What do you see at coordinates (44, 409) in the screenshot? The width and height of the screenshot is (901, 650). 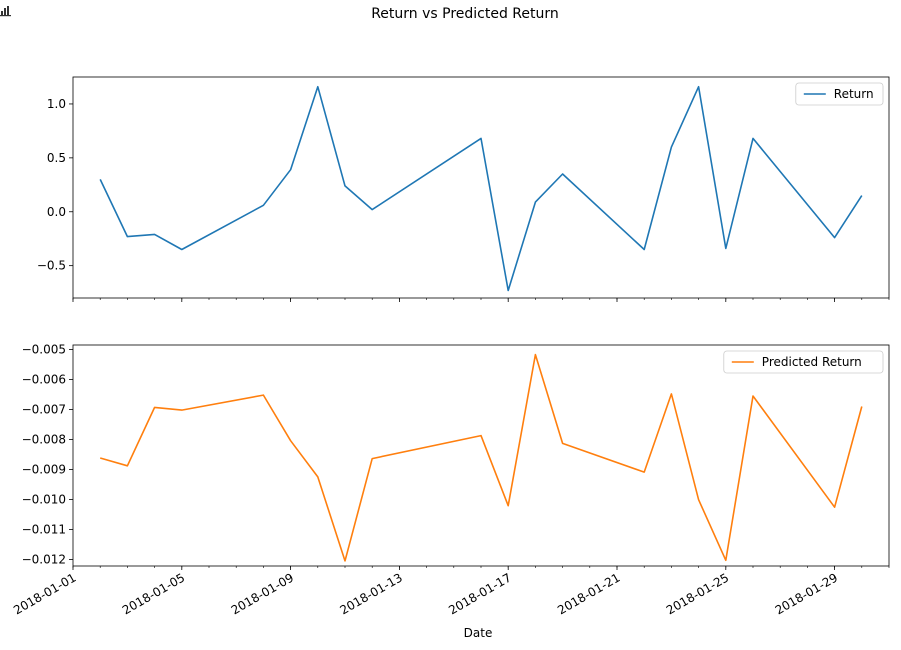 I see `y-tick-label: −0.007` at bounding box center [44, 409].